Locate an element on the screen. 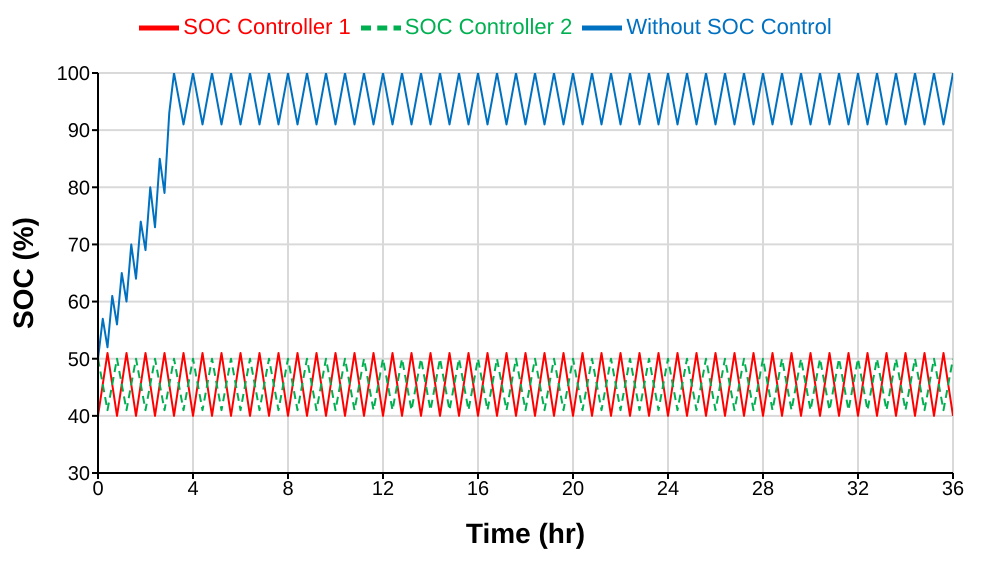 This screenshot has height=571, width=987. y-axis-title: SOC (%) is located at coordinates (23, 273).